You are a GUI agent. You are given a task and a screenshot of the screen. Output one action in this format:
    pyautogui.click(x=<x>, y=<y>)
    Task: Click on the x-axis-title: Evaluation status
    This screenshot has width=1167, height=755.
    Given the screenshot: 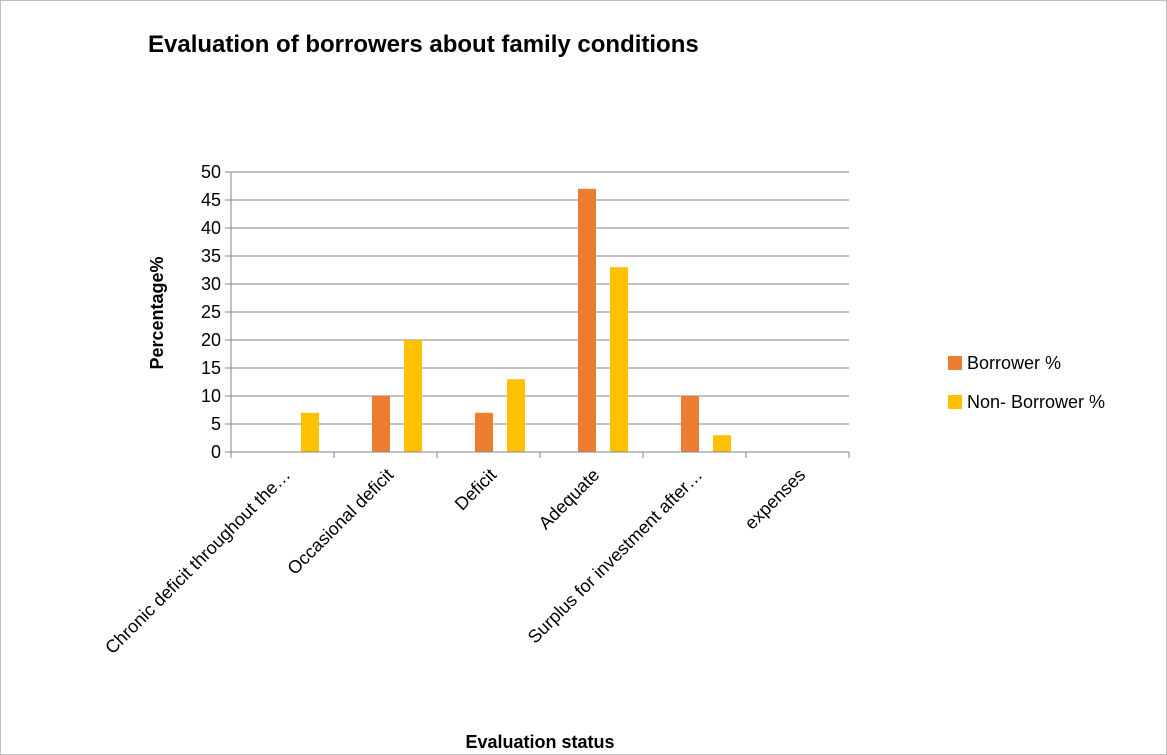 What is the action you would take?
    pyautogui.click(x=539, y=742)
    